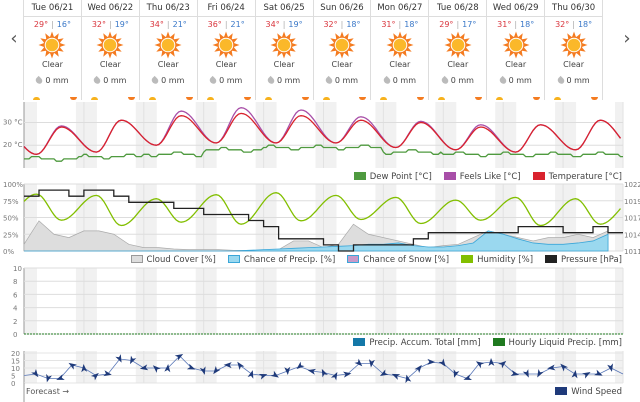 This screenshot has height=402, width=640. I want to click on day-name: Thu 06/23, so click(168, 8).